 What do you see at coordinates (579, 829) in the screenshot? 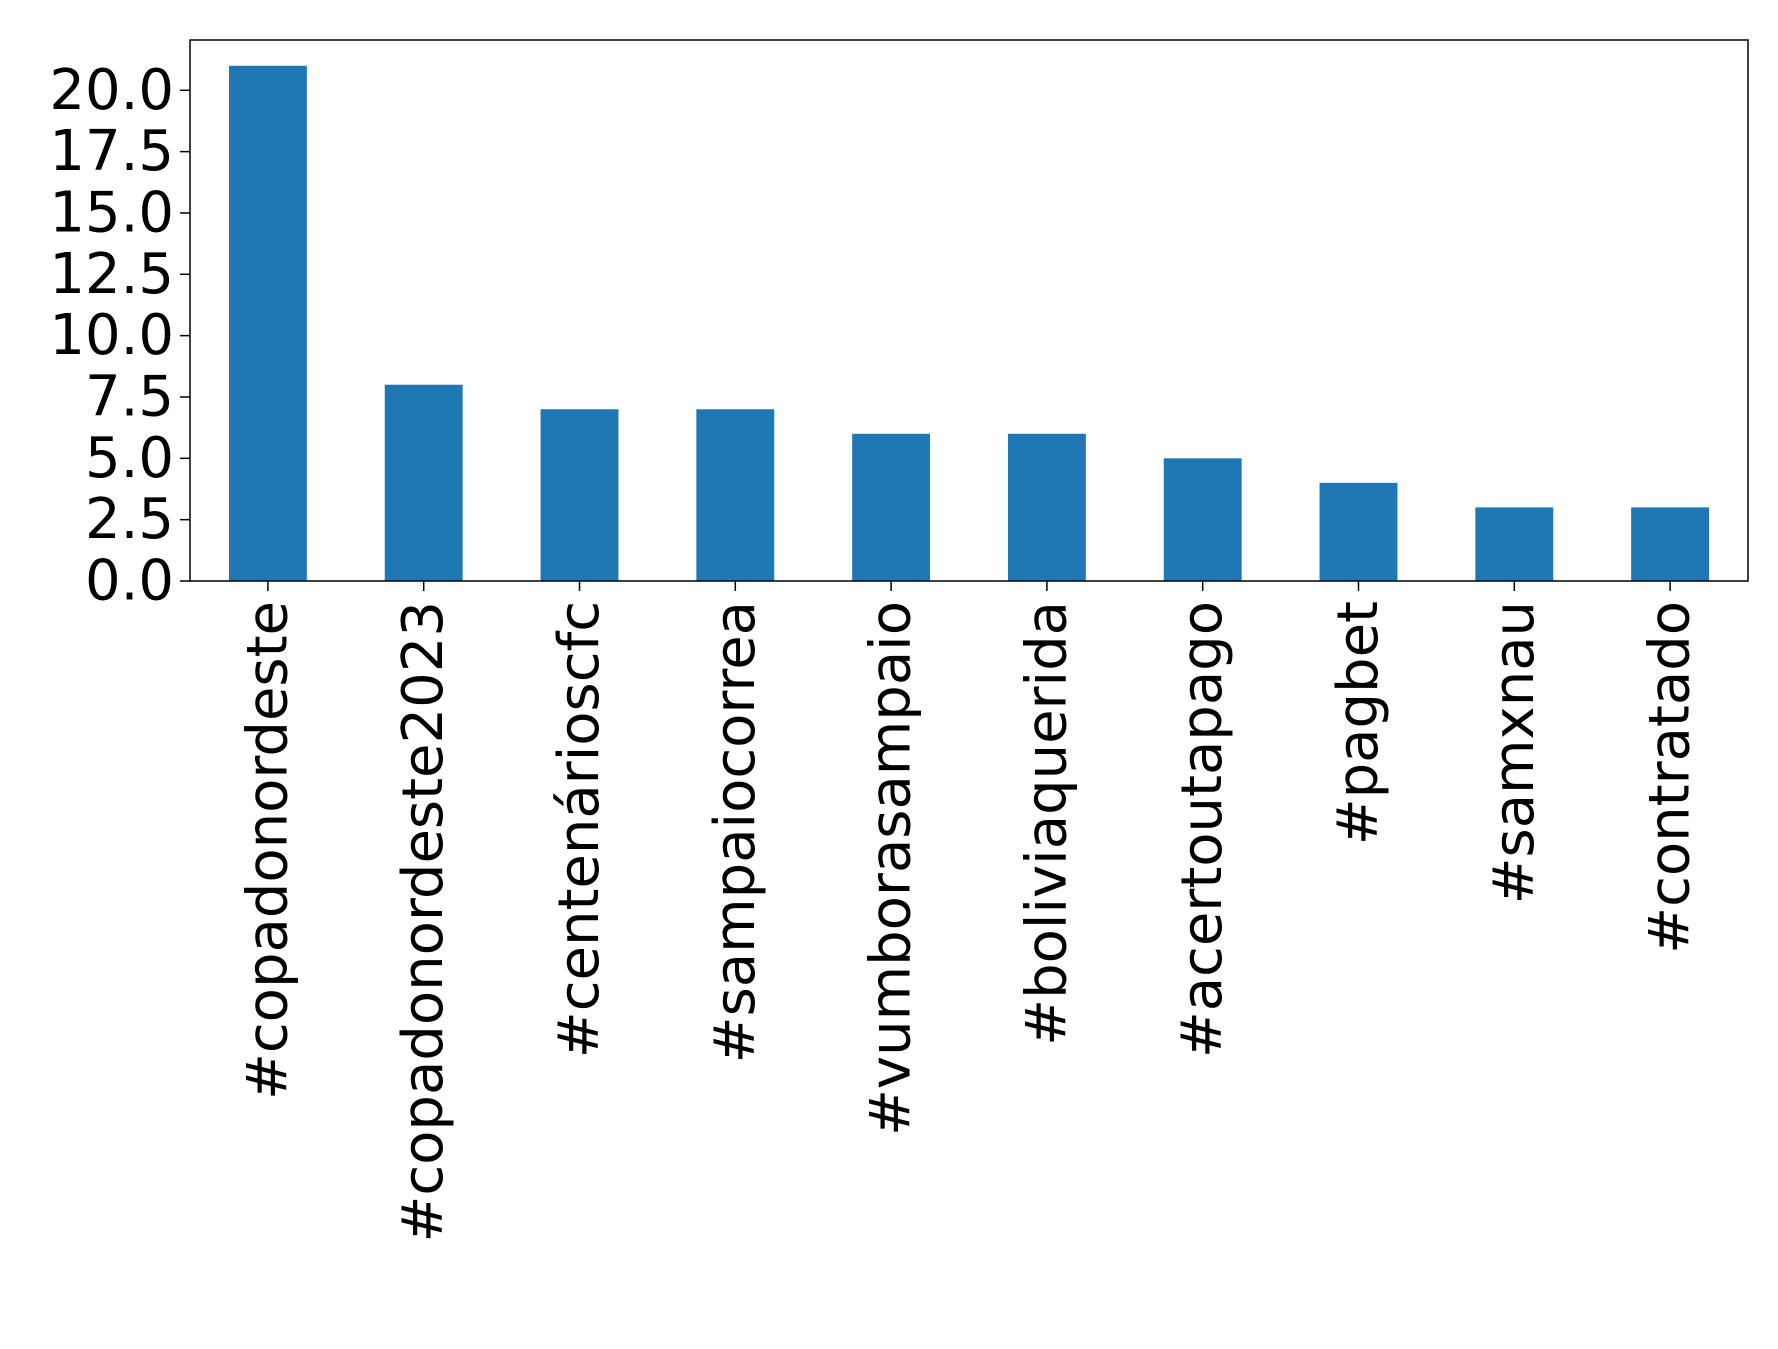
I see `x-tick-label: #centenárioscfc` at bounding box center [579, 829].